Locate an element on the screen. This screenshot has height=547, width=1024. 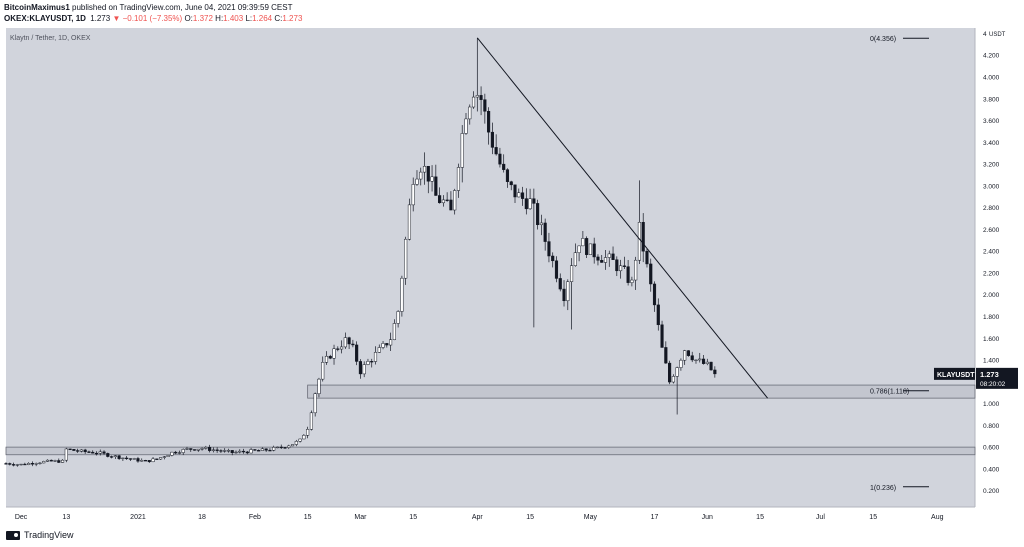
y-tick-label: 3.200 is located at coordinates (991, 165).